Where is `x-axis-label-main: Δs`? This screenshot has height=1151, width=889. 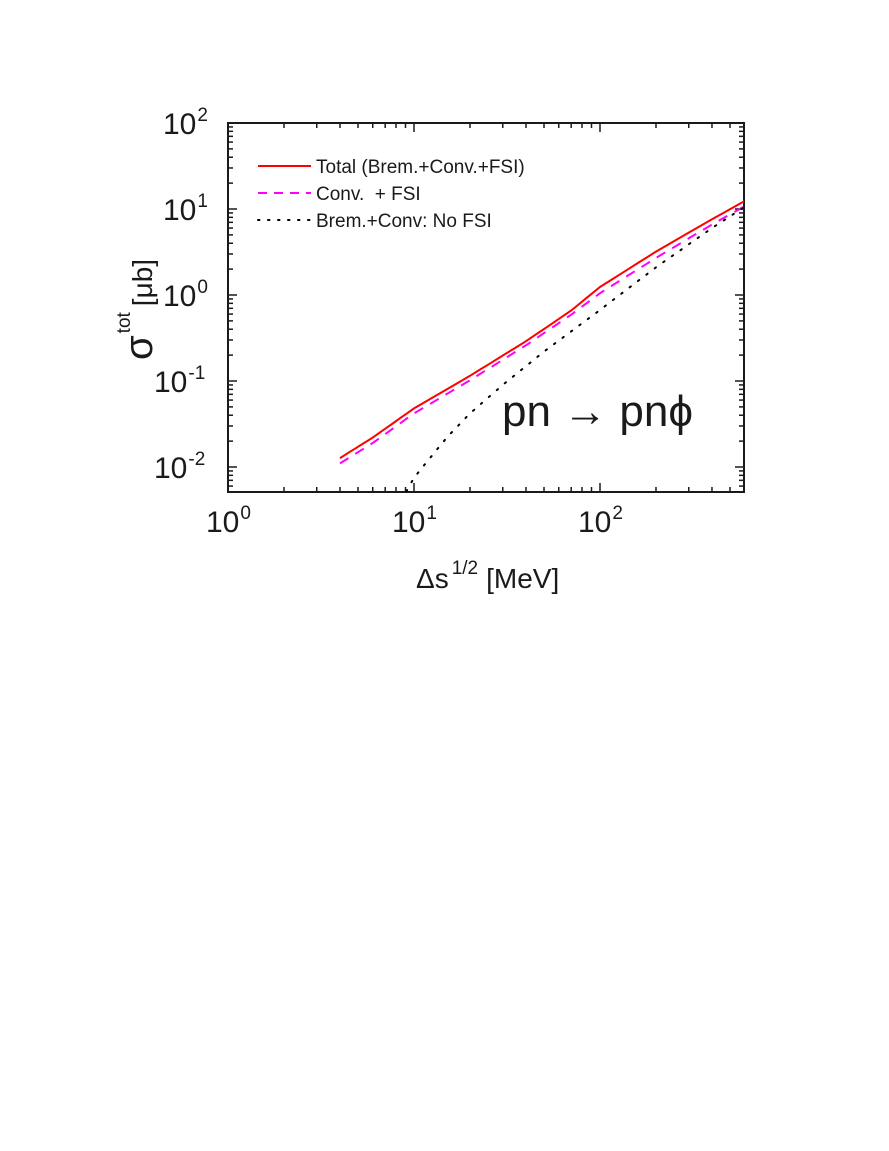
x-axis-label-main: Δs is located at coordinates (432, 578).